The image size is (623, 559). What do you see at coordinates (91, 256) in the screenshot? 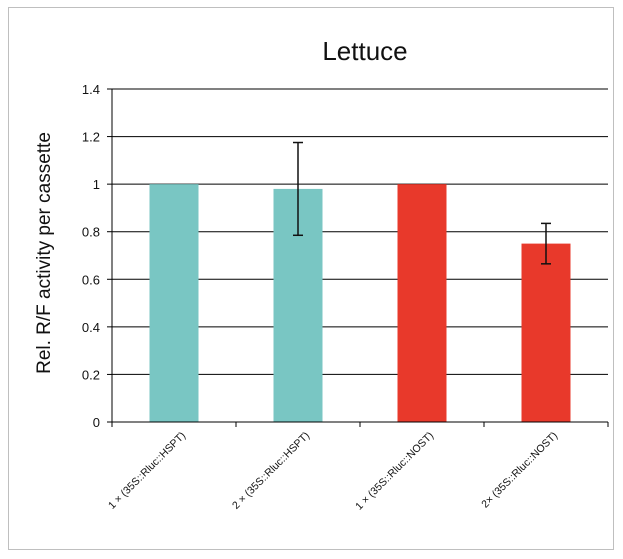
I see `y-tick-labels: 0 0.2 0.4 0.6 0.8 1 1.2 1.4` at bounding box center [91, 256].